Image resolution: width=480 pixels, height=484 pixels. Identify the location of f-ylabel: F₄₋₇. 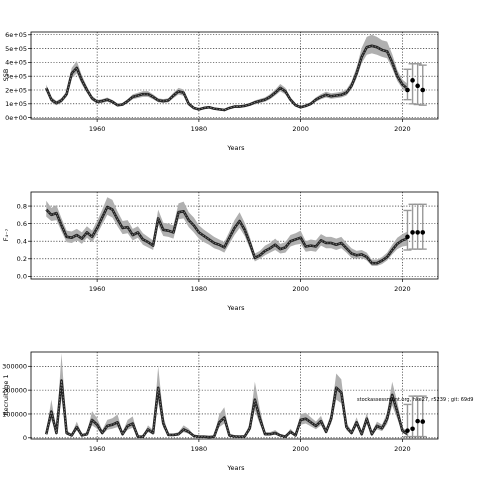
(6, 234).